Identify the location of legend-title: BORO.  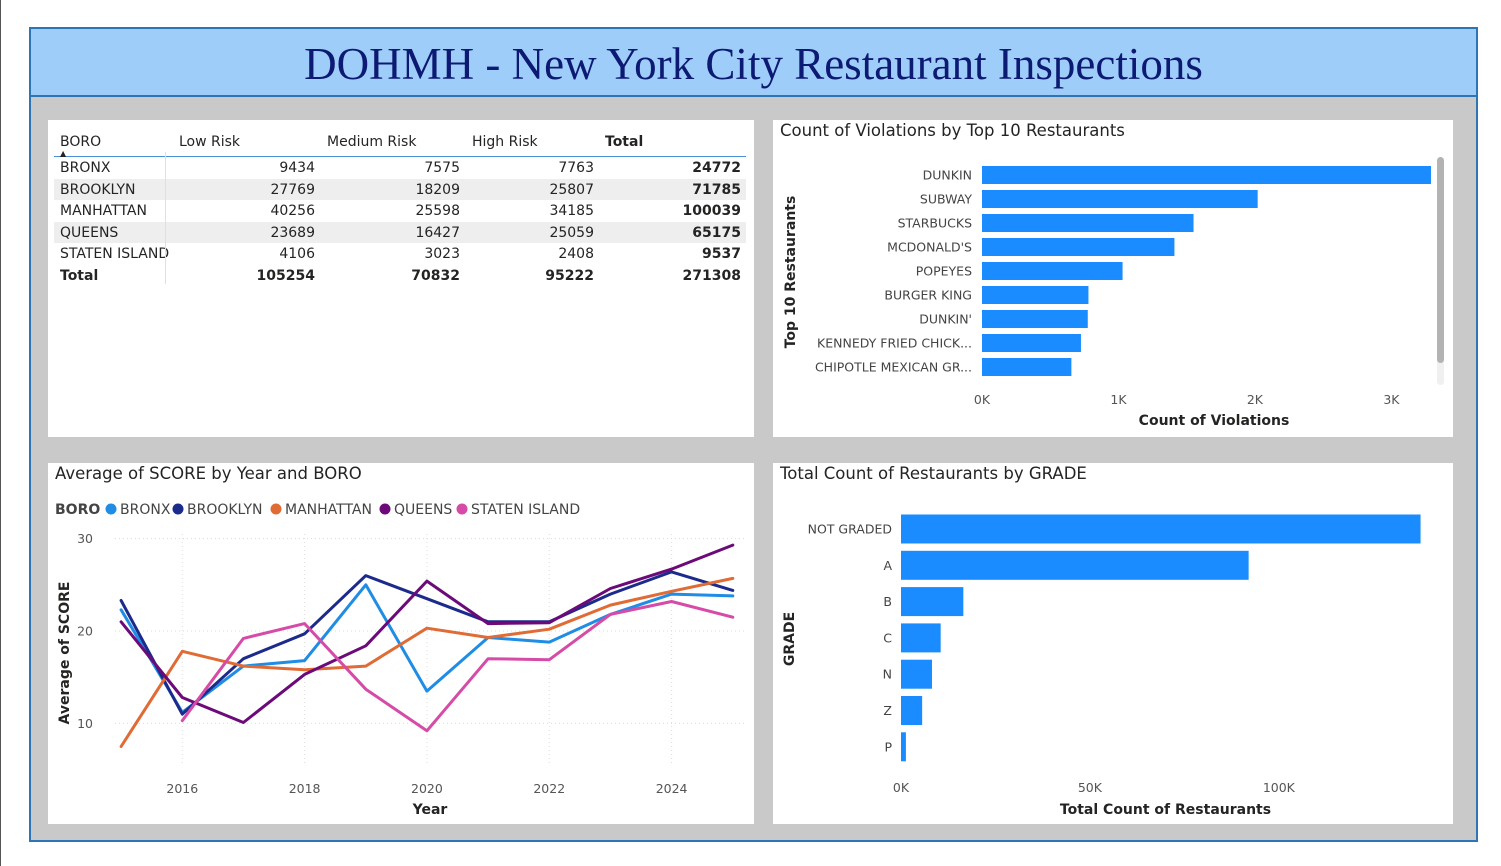
(77, 510).